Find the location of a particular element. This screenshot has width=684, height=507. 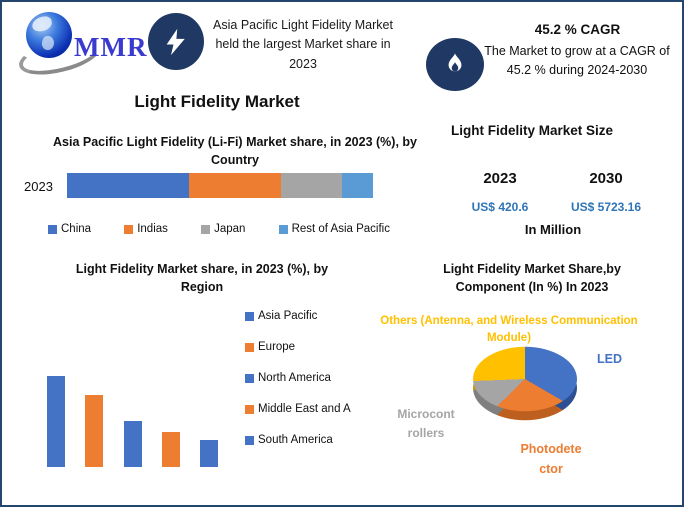

legend-item: Rest of Asia Pacific is located at coordinates (334, 229).